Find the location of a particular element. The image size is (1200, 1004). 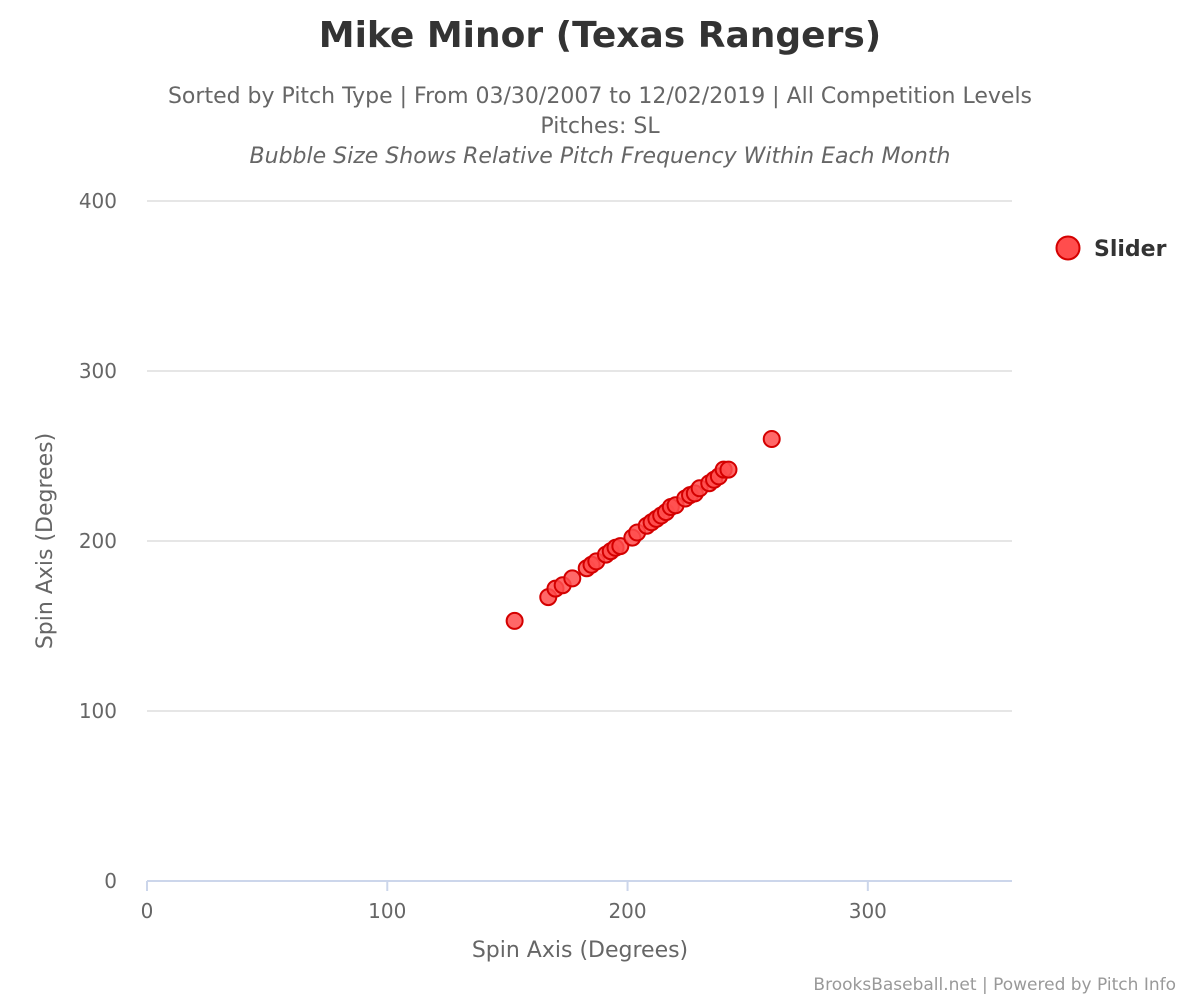

x-tick-label-0: 0 is located at coordinates (147, 911).